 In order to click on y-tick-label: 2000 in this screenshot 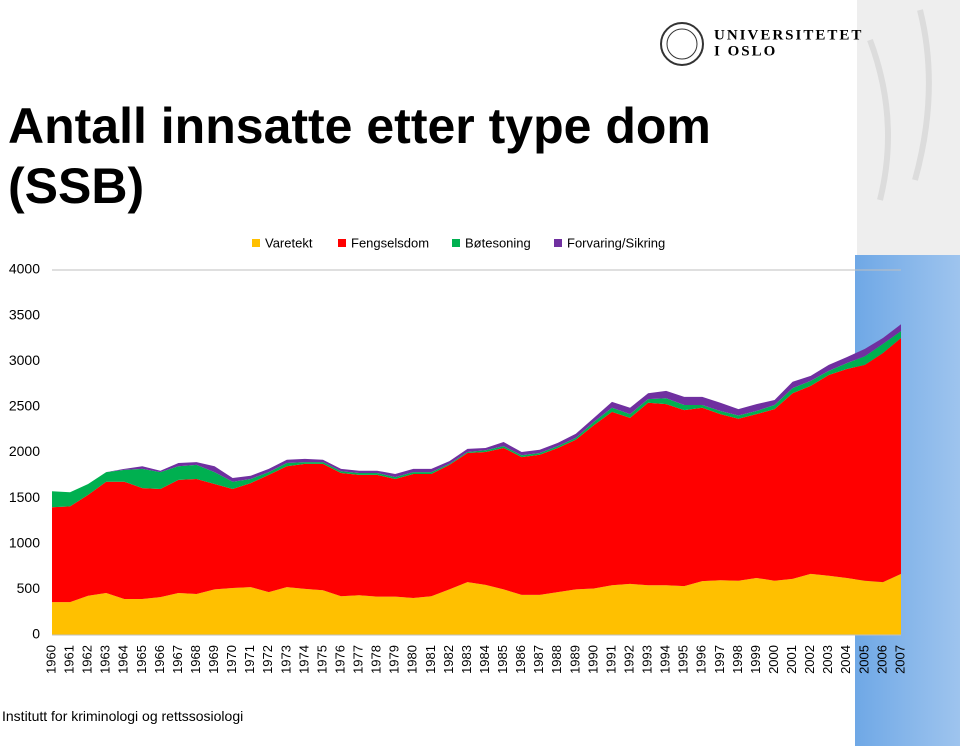, I will do `click(24, 451)`.